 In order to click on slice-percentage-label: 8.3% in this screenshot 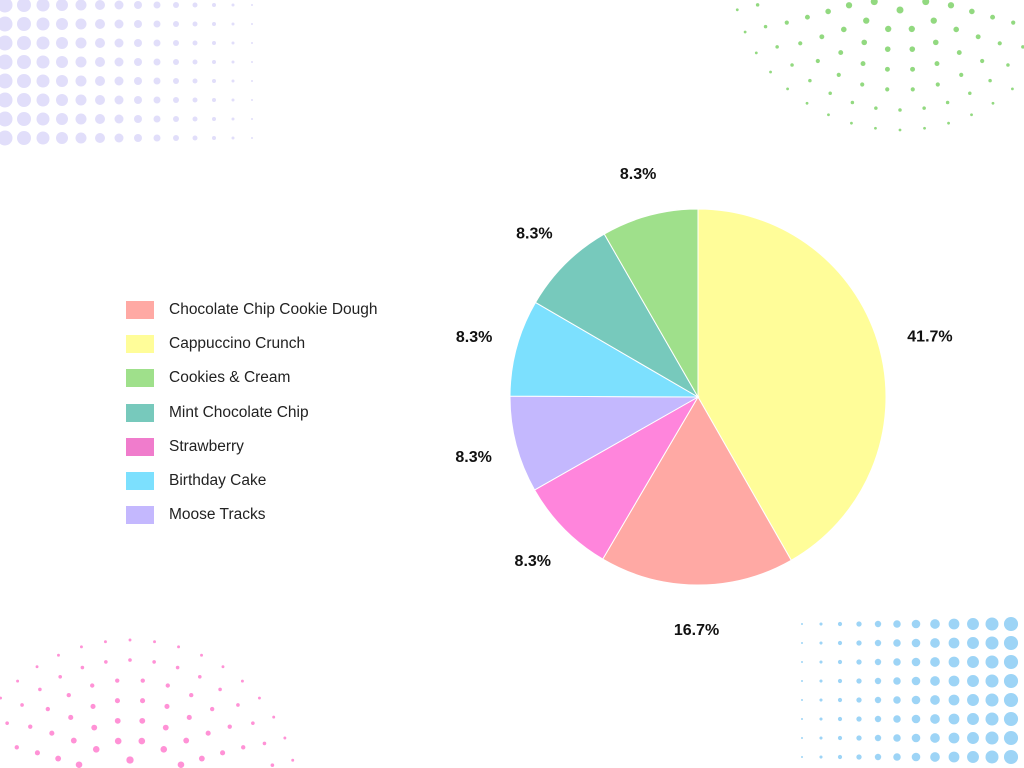, I will do `click(638, 174)`.